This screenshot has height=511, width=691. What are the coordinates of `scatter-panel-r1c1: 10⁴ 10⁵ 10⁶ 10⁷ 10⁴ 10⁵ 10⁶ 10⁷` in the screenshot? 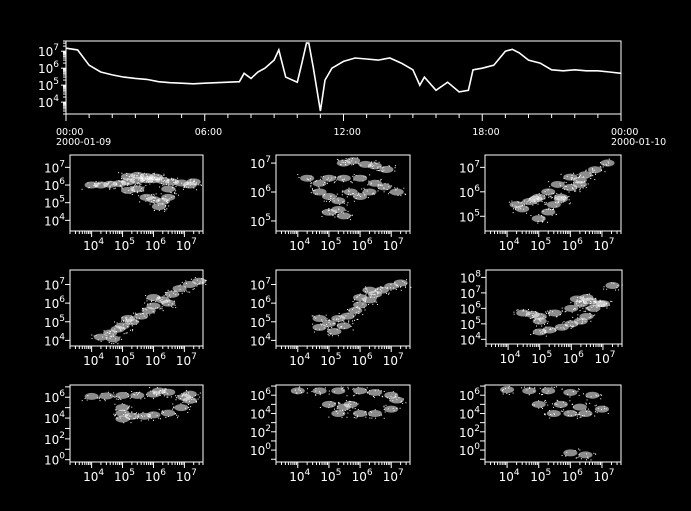 It's located at (331, 318).